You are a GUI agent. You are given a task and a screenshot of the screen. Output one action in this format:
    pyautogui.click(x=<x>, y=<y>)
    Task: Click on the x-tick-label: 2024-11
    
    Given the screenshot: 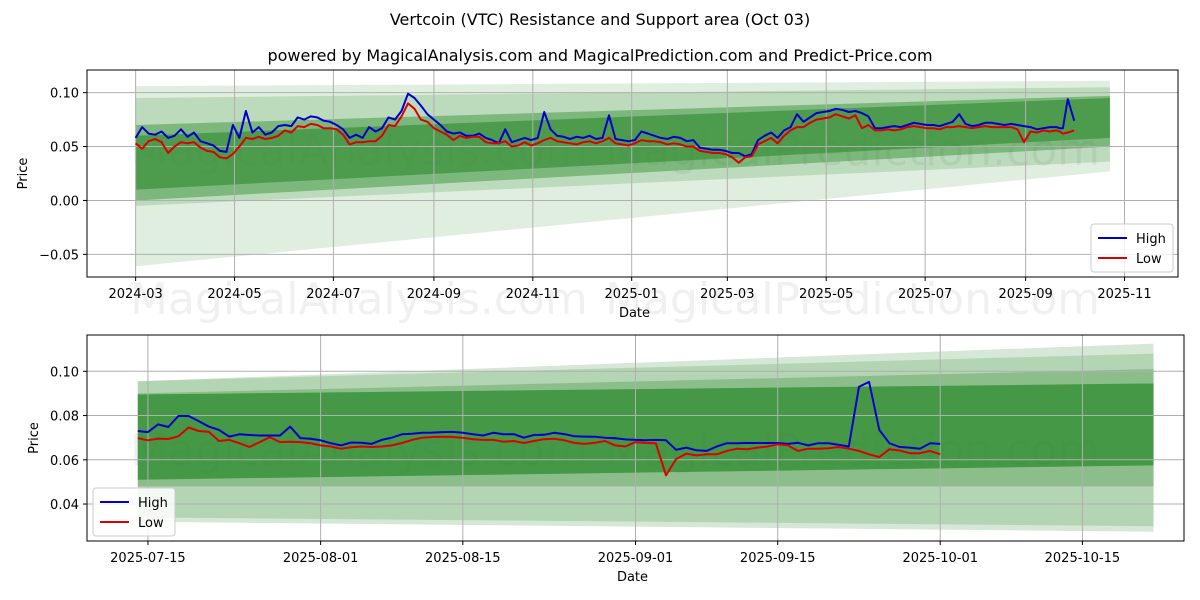 What is the action you would take?
    pyautogui.click(x=533, y=294)
    